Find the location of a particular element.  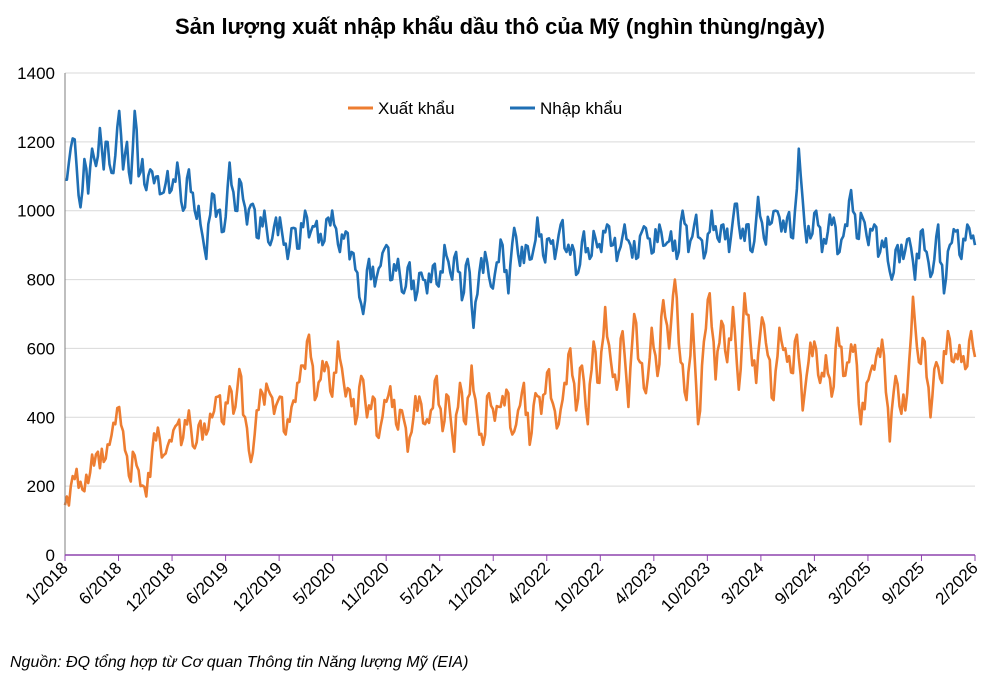

legend-label: Xuất khẩu is located at coordinates (416, 108).